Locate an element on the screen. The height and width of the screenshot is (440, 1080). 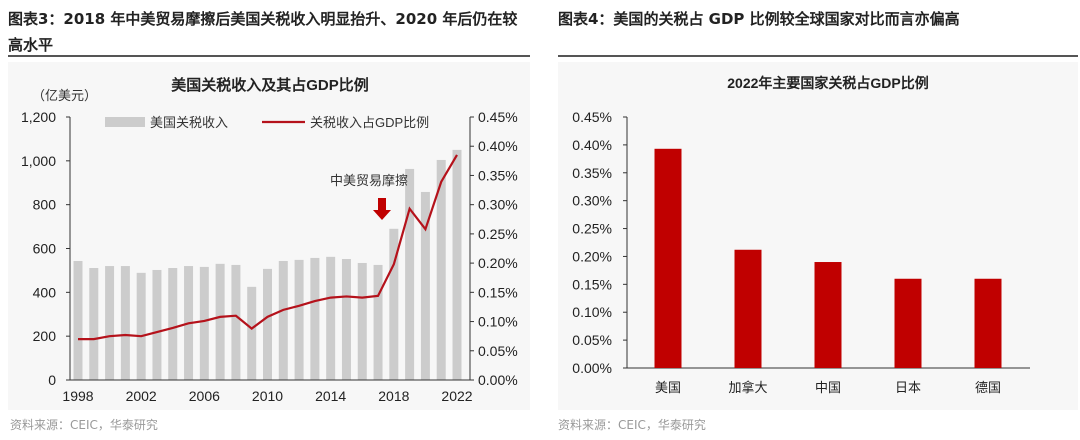
x-tick: 2002 is located at coordinates (141, 396).